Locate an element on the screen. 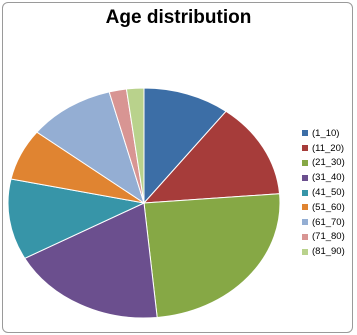  legend-item: (51_60) is located at coordinates (323, 207).